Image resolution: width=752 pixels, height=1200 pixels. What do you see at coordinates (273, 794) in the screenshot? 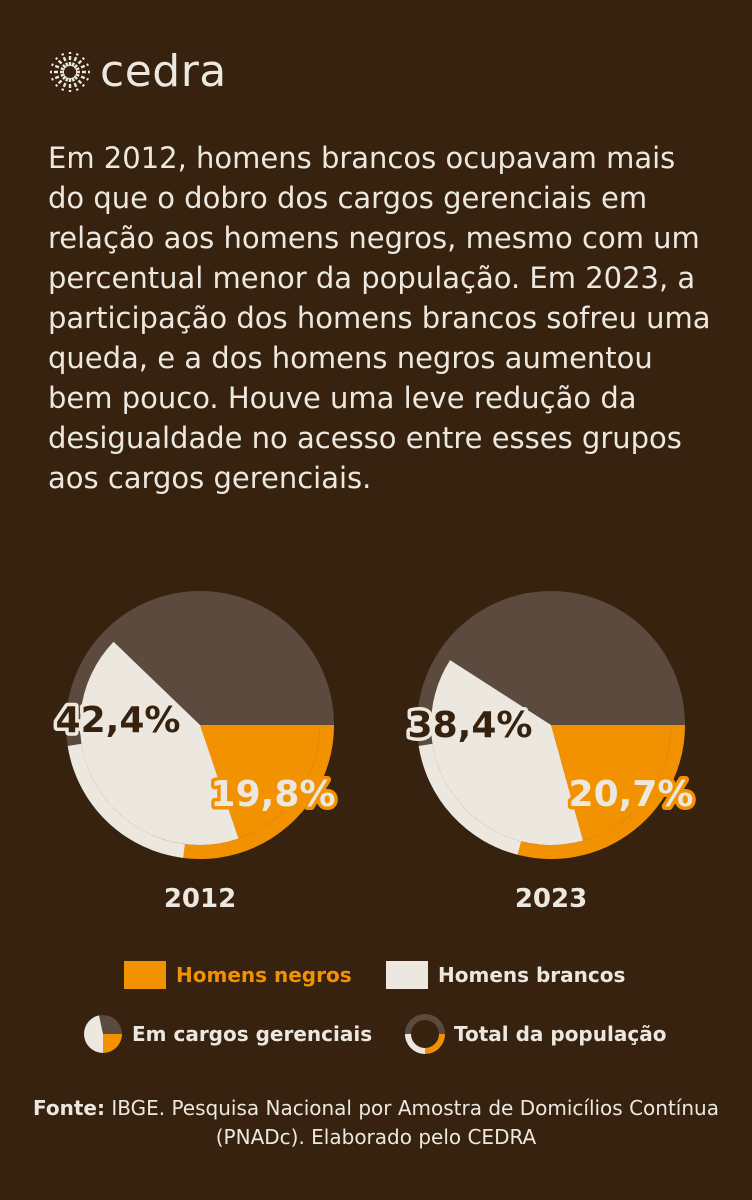
I see `label-negros-0: 19,8%` at bounding box center [273, 794].